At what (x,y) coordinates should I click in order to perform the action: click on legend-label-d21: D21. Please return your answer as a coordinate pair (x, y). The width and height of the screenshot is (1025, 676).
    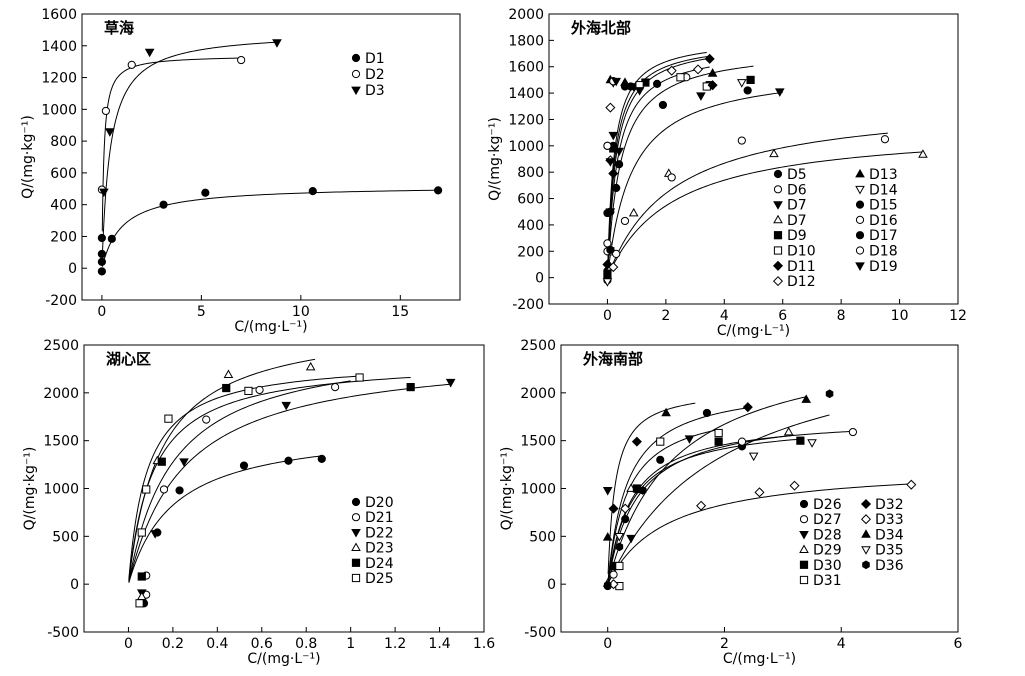
    Looking at the image, I should click on (379, 518).